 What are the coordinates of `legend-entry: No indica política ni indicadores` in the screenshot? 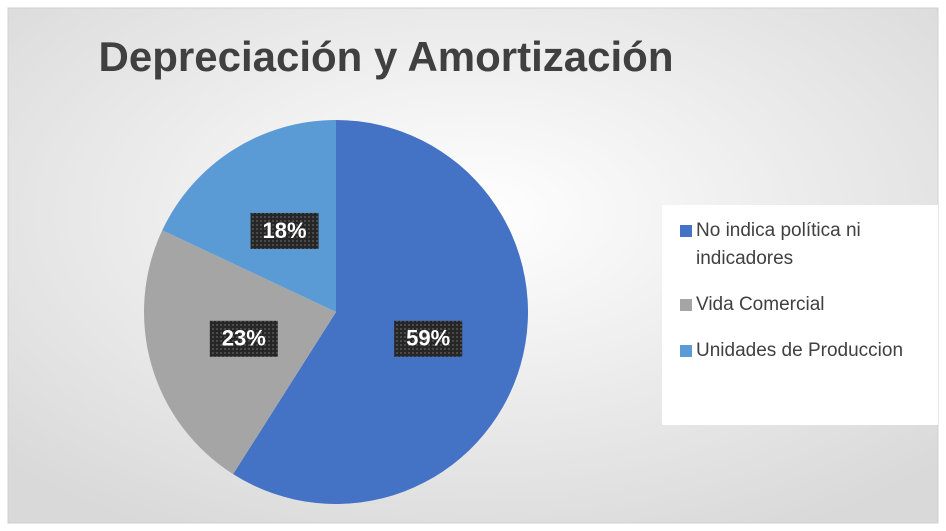 It's located at (804, 245).